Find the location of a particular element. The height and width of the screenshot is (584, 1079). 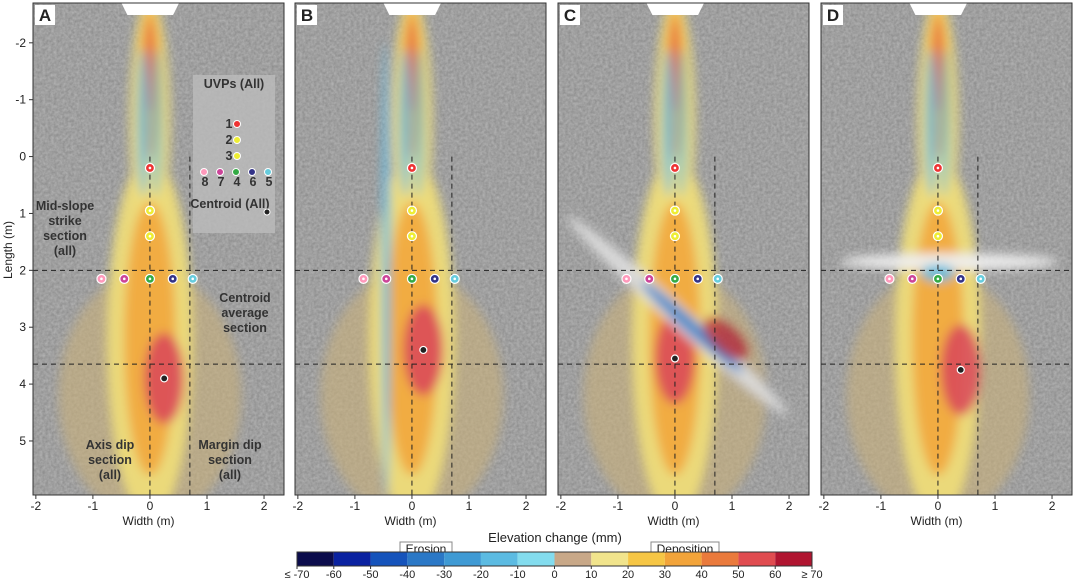

panel-label: A is located at coordinates (45, 15).